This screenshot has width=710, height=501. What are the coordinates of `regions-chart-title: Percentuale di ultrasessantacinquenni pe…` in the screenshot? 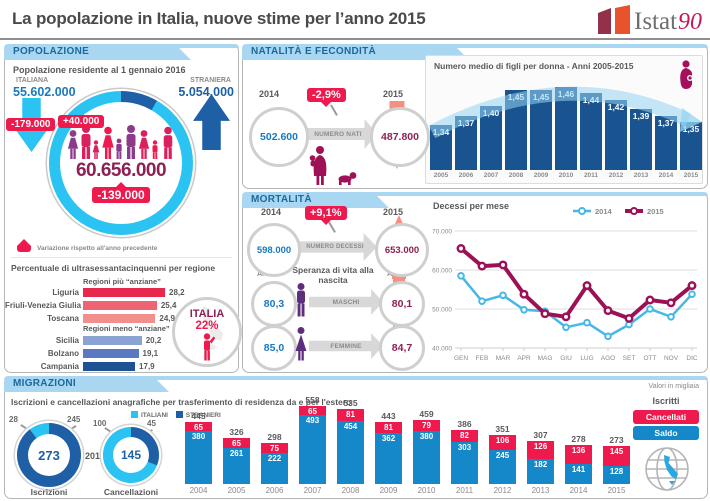 It's located at (113, 268).